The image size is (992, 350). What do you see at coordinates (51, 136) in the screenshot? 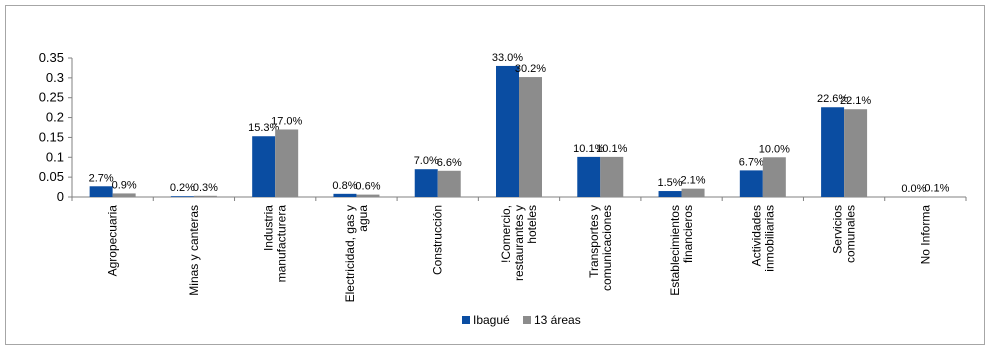
I see `y-tick-label: 0.15` at bounding box center [51, 136].